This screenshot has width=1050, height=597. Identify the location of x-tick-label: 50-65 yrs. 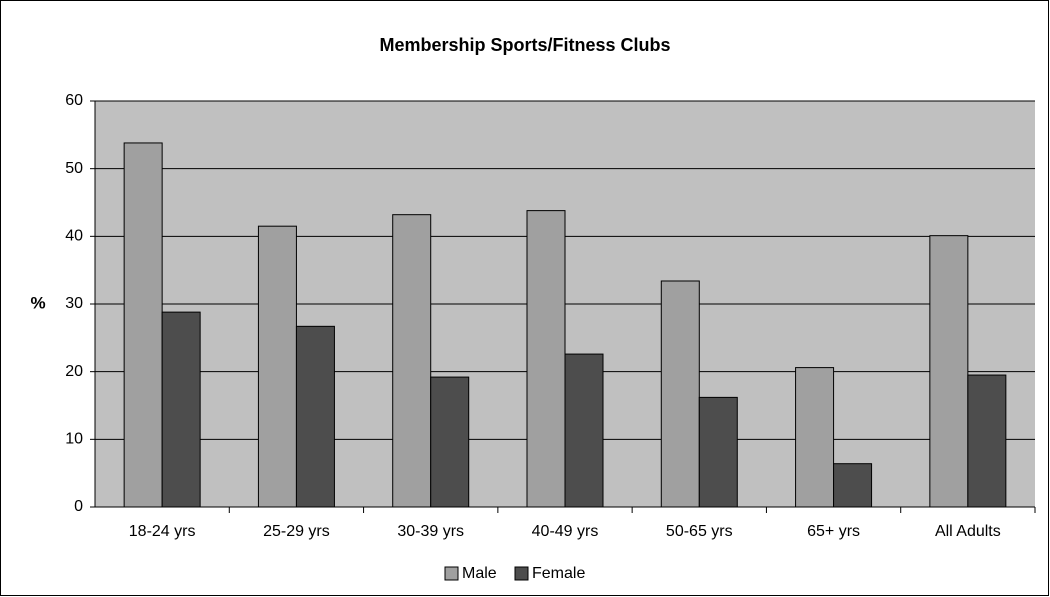
(699, 531).